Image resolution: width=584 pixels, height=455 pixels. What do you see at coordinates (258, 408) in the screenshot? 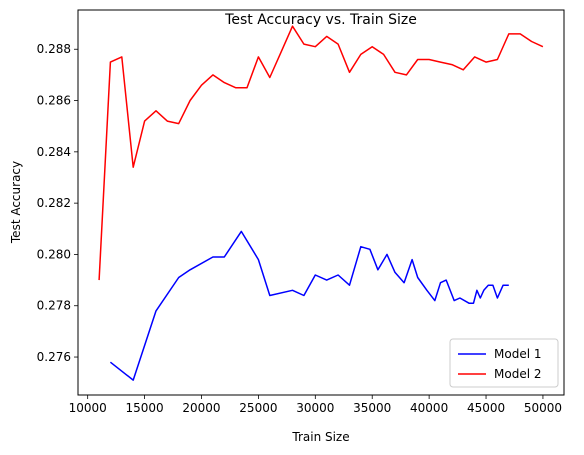
I see `x-tick-label: 25000` at bounding box center [258, 408].